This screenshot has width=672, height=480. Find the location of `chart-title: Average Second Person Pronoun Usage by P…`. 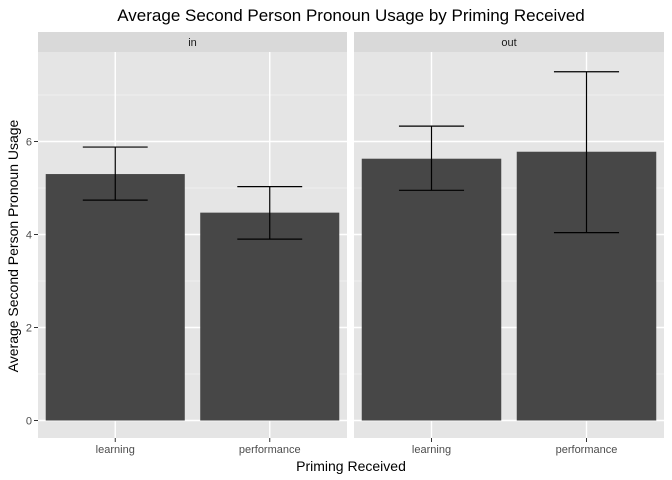

chart-title: Average Second Person Pronoun Usage by P… is located at coordinates (350, 15).